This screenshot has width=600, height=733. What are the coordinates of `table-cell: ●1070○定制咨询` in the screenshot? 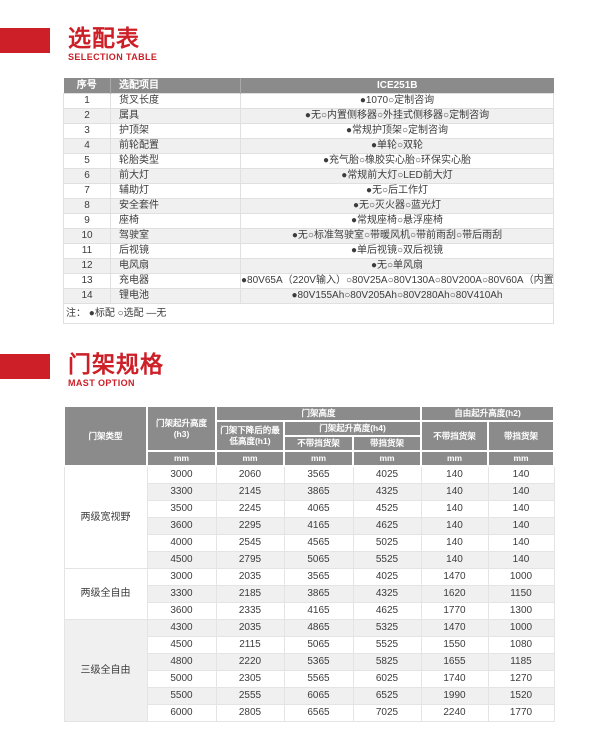 It's located at (397, 101).